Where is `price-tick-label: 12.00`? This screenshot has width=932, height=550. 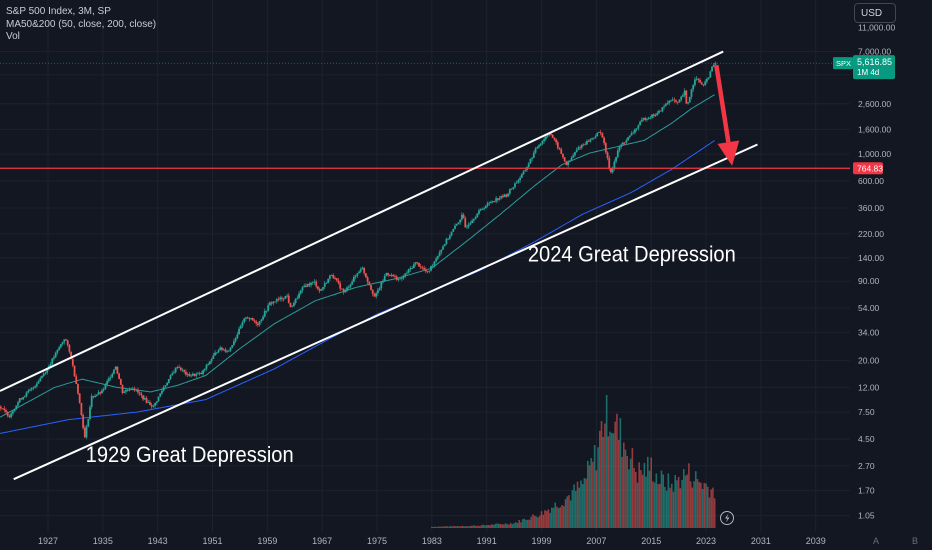
price-tick-label: 12.00 is located at coordinates (869, 387).